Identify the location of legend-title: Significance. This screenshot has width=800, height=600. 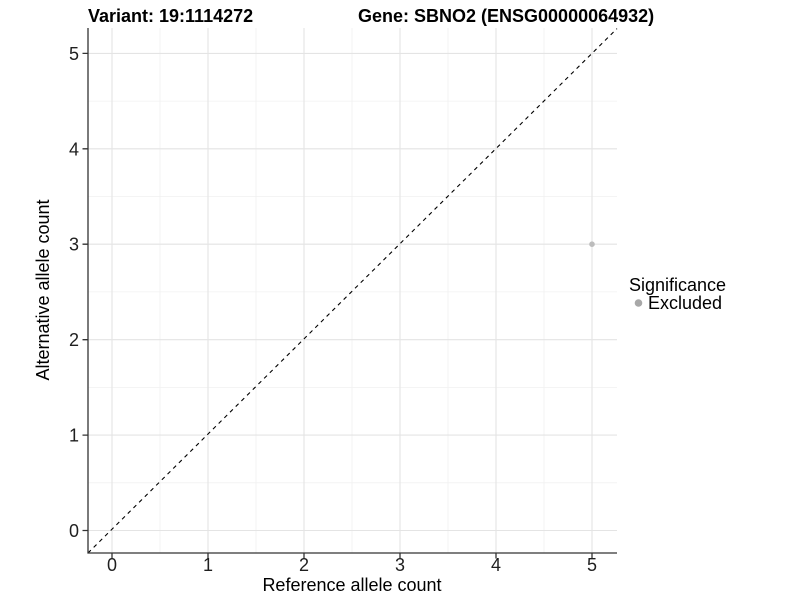
(677, 285).